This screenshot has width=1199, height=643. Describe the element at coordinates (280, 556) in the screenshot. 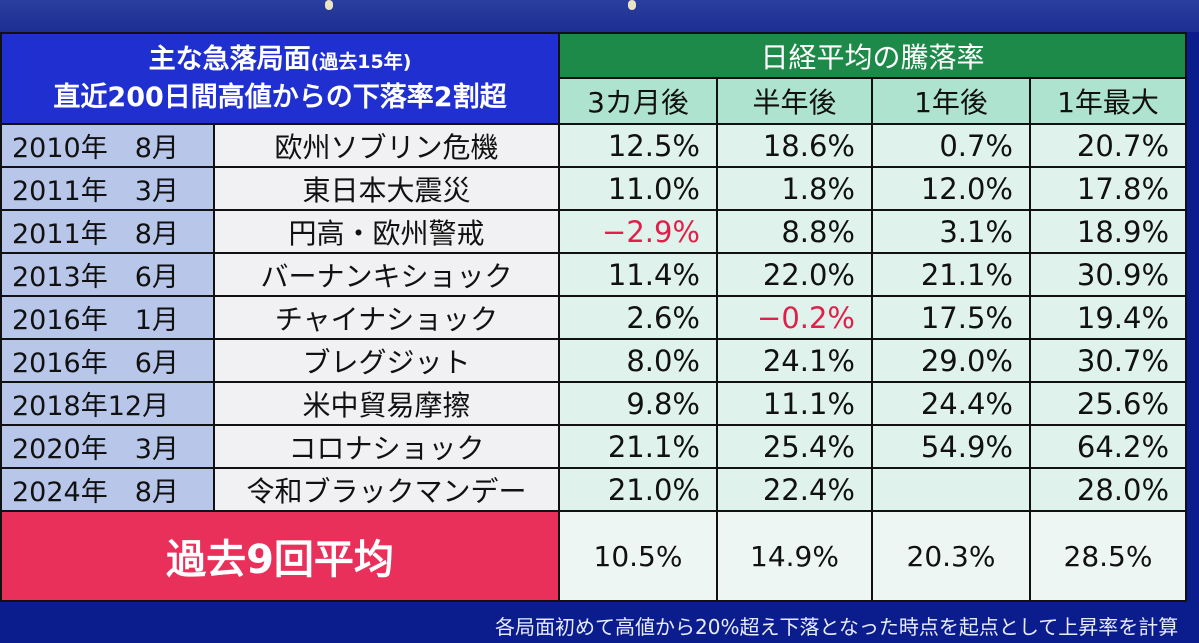

I see `average-label: 過去9回平均` at that location.